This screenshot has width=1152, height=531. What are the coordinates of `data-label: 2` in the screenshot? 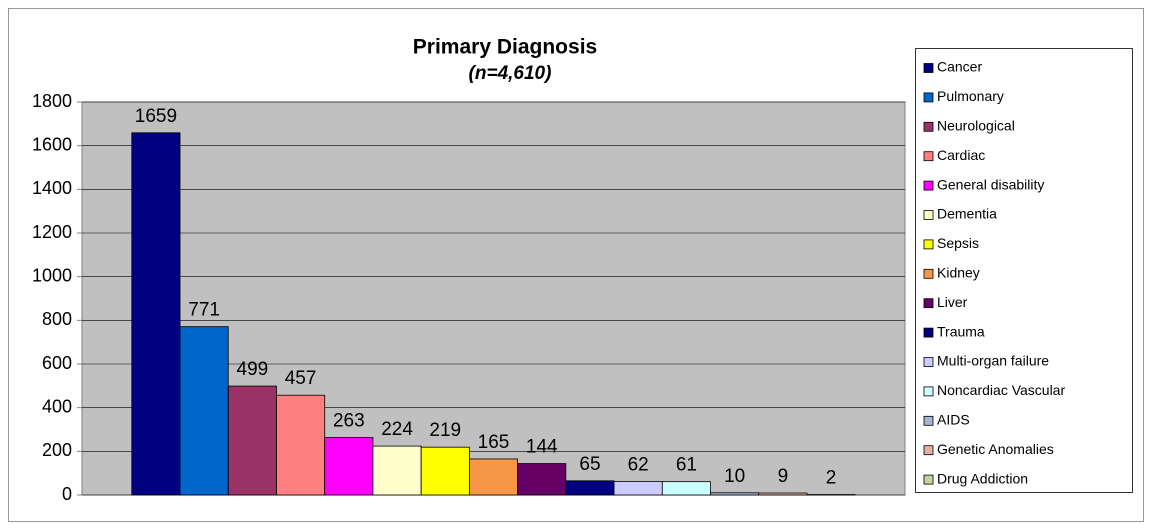 It's located at (831, 478).